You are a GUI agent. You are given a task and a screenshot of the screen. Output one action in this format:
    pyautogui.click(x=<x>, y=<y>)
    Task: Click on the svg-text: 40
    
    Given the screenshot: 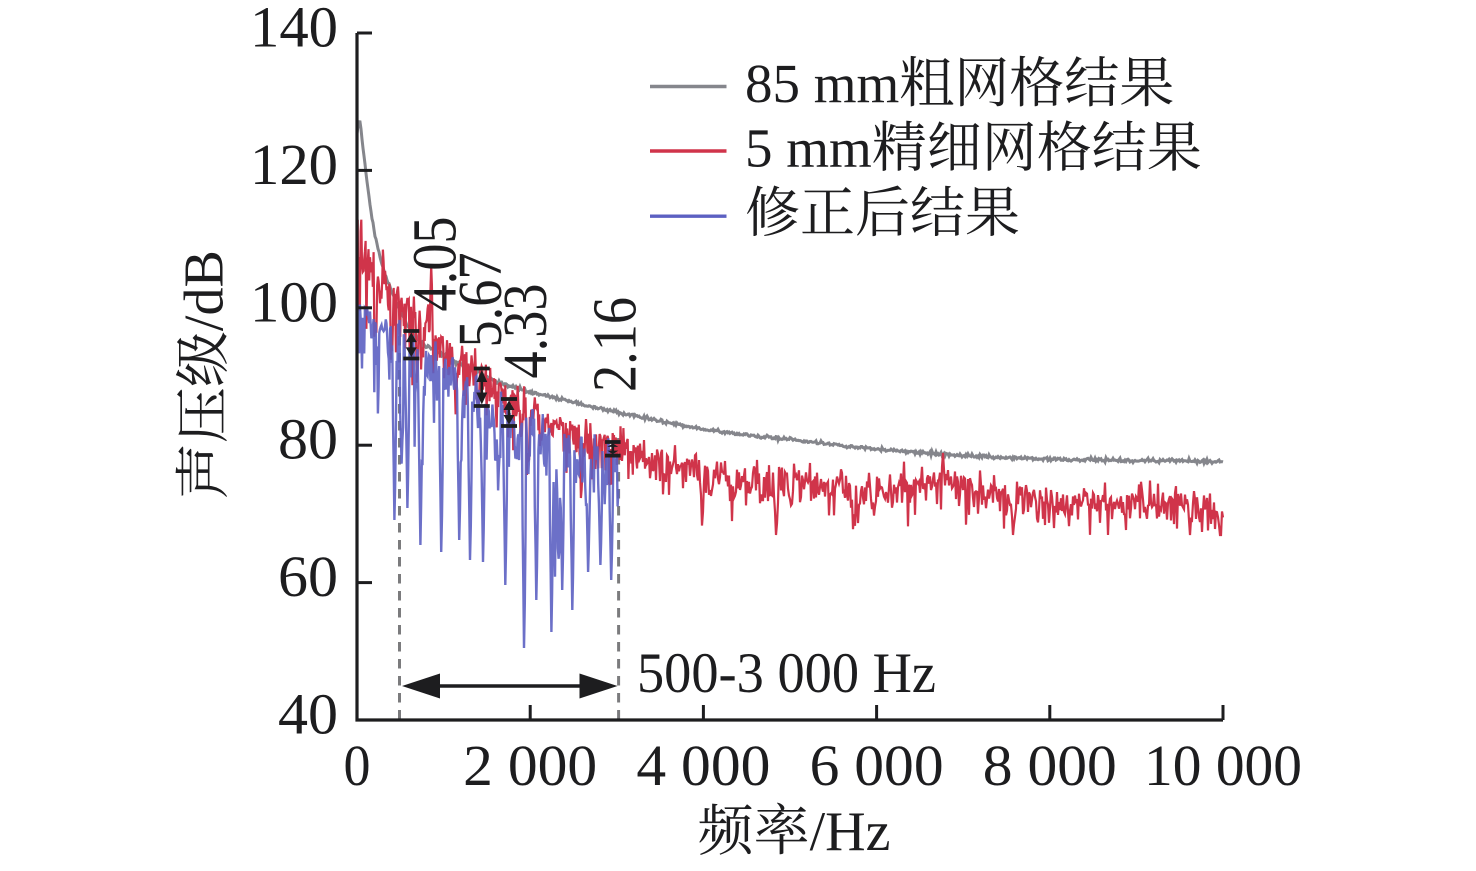 What is the action you would take?
    pyautogui.click(x=308, y=714)
    